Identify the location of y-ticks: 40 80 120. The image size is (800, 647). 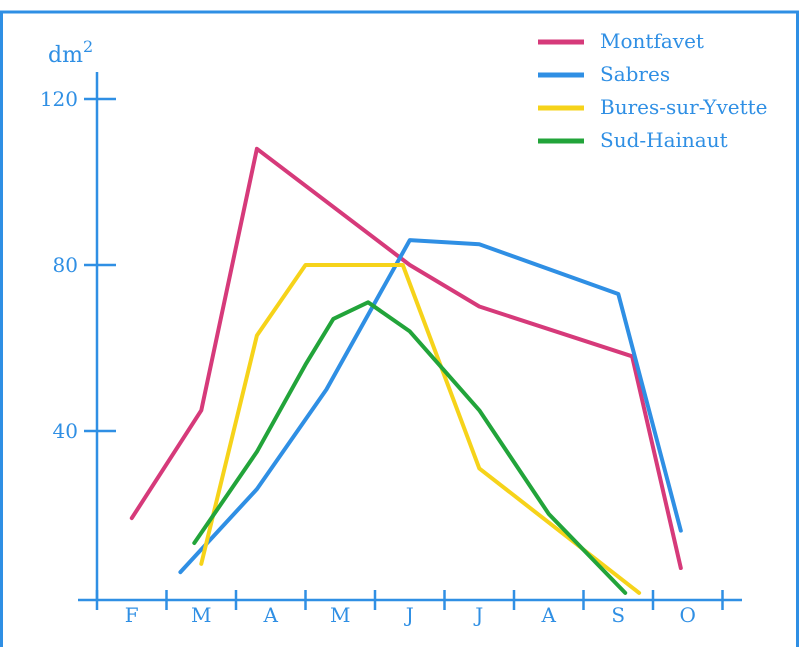
(78, 265).